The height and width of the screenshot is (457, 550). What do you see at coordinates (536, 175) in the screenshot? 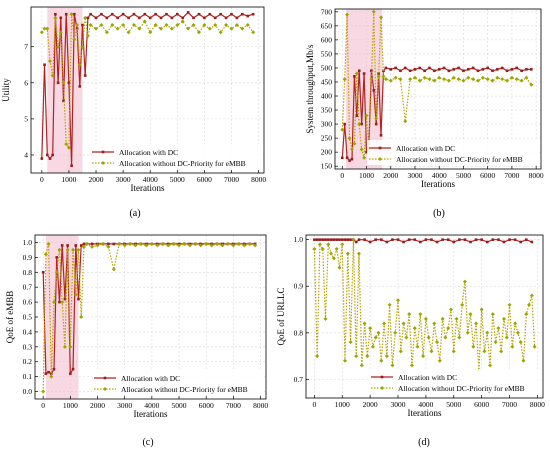
I see `x-tick-label: 8000` at bounding box center [536, 175].